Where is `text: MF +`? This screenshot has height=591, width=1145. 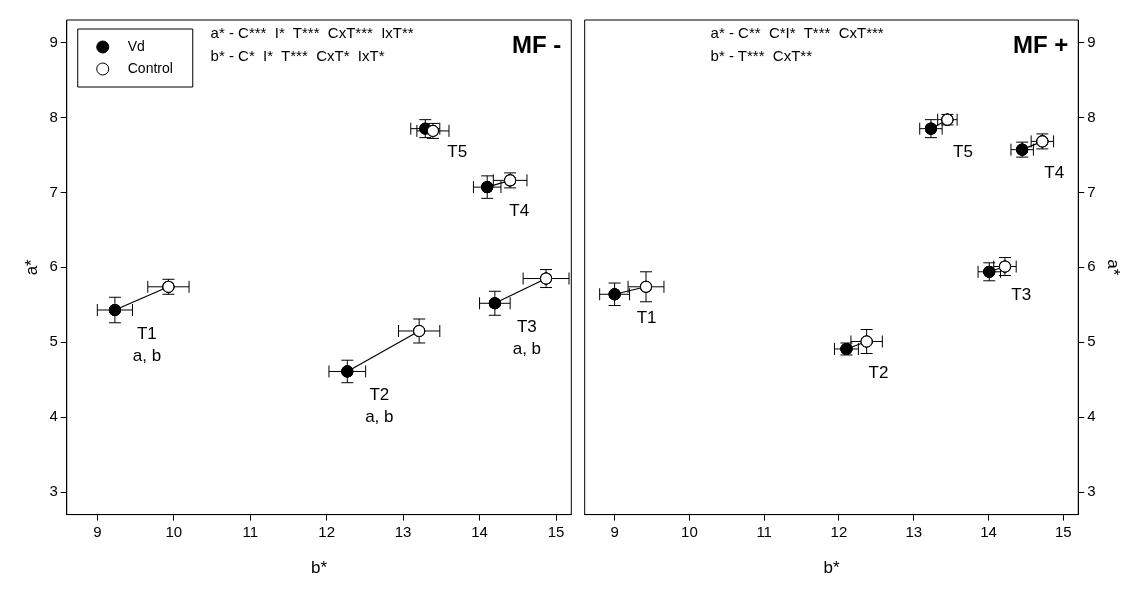 text: MF + is located at coordinates (1040, 44).